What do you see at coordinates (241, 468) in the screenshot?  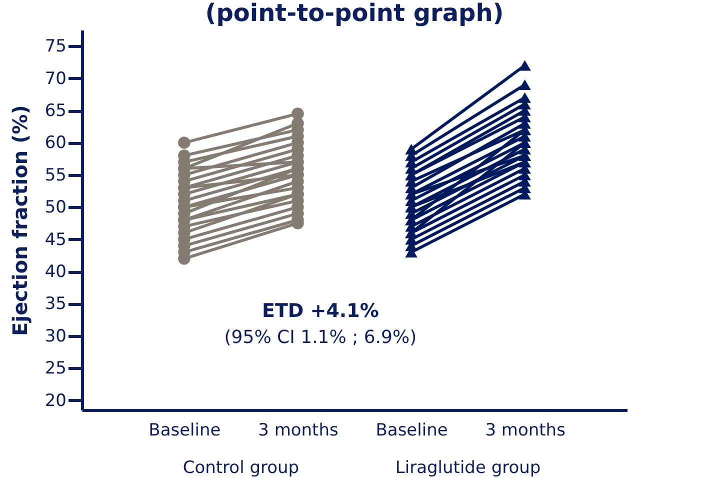 I see `text: Control group` at bounding box center [241, 468].